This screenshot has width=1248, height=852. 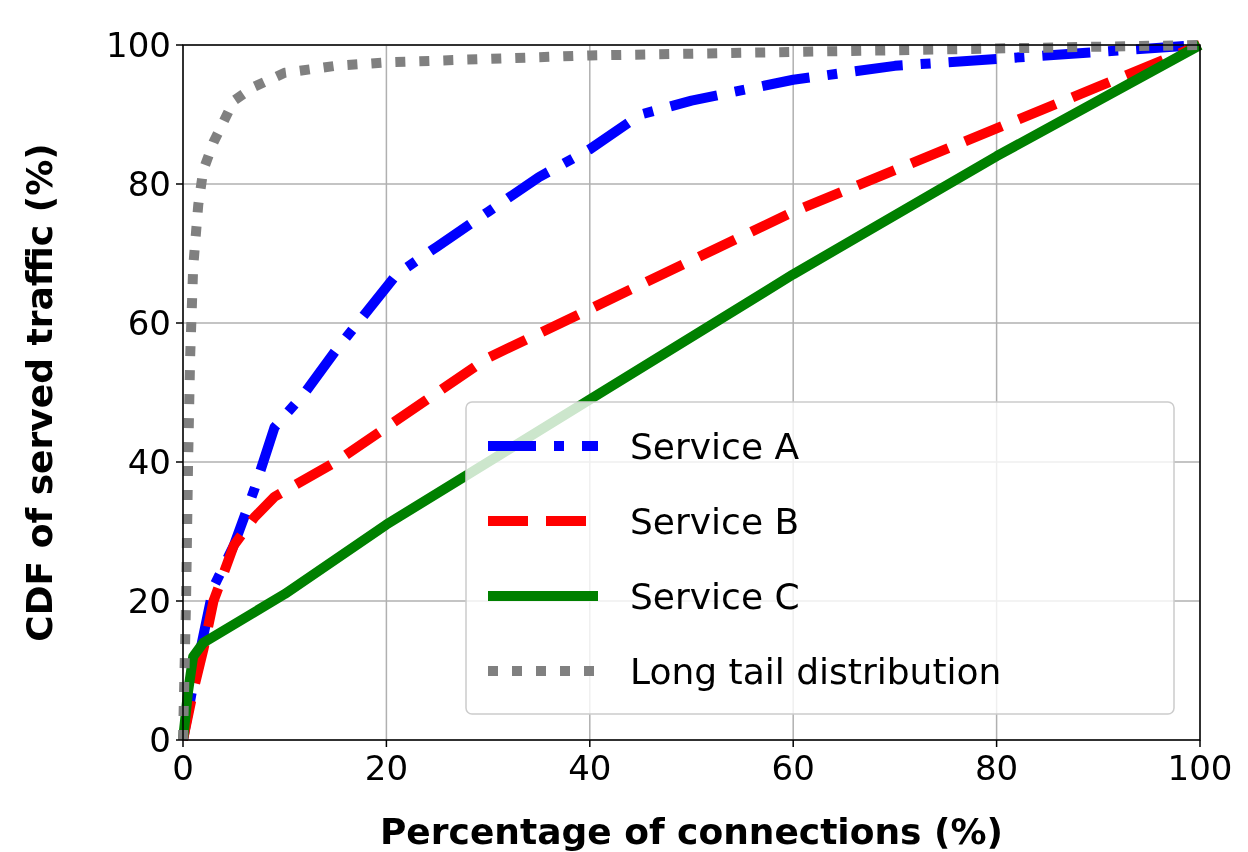 What do you see at coordinates (138, 45) in the screenshot?
I see `y-tick-label: 100` at bounding box center [138, 45].